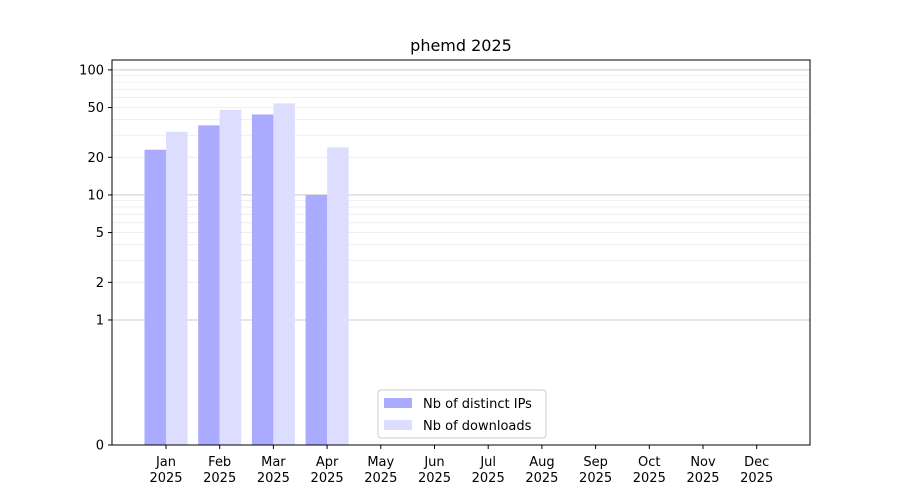 This screenshot has width=900, height=500. I want to click on x-tick-label-month: Jan, so click(165, 462).